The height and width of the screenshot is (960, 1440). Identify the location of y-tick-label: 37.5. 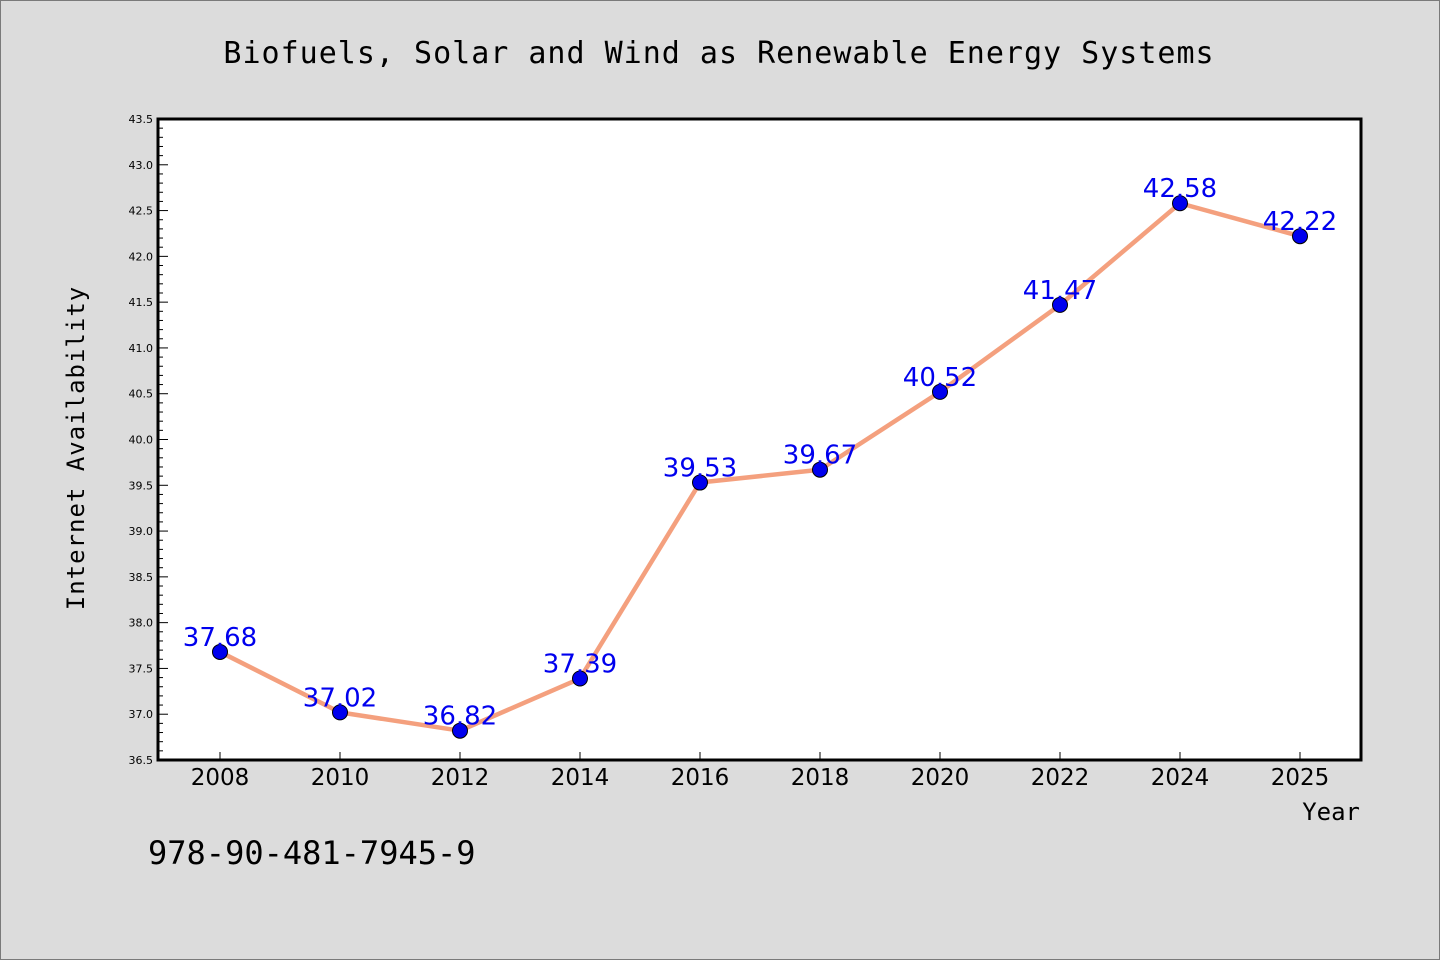
(141, 668).